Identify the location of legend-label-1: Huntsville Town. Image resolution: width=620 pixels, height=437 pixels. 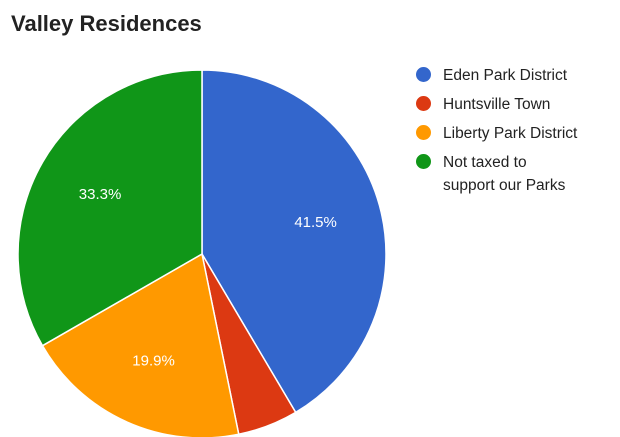
(497, 104).